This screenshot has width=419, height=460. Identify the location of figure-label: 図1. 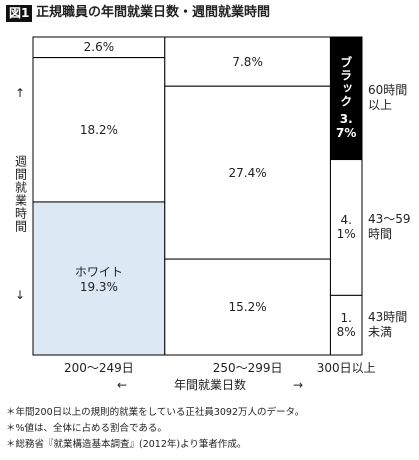
(19, 13).